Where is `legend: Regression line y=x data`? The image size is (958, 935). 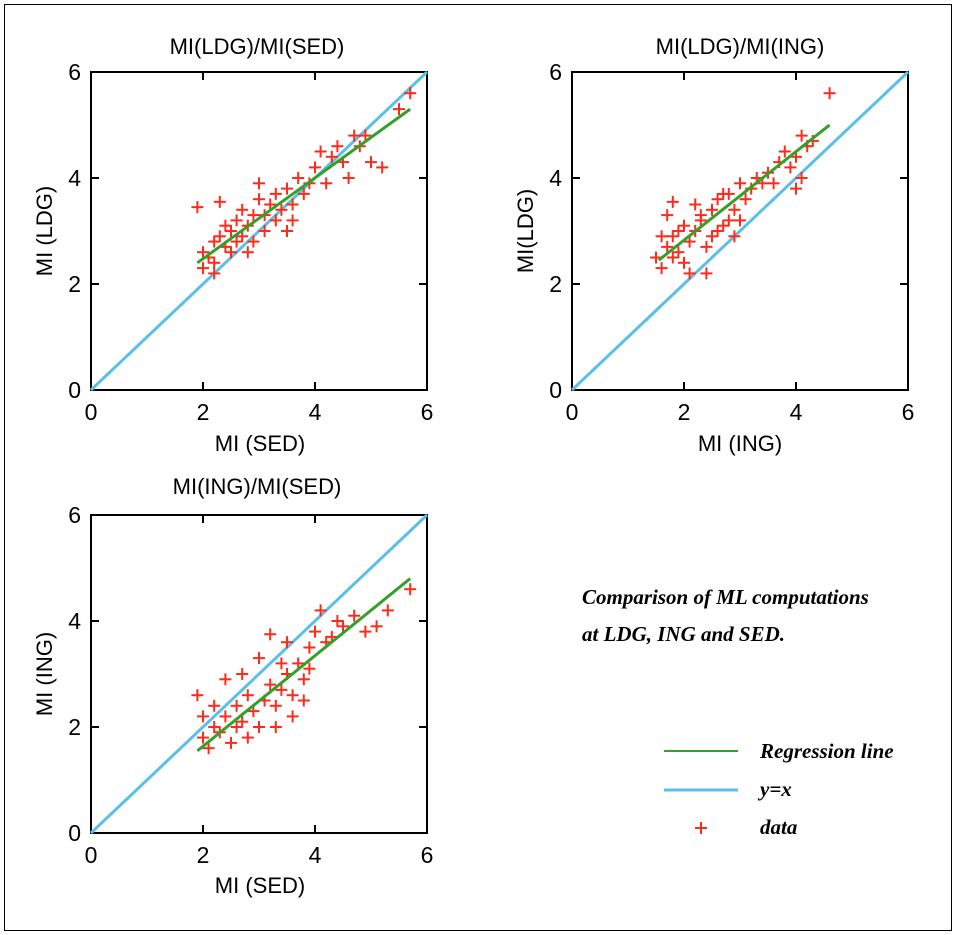 legend: Regression line y=x data is located at coordinates (779, 789).